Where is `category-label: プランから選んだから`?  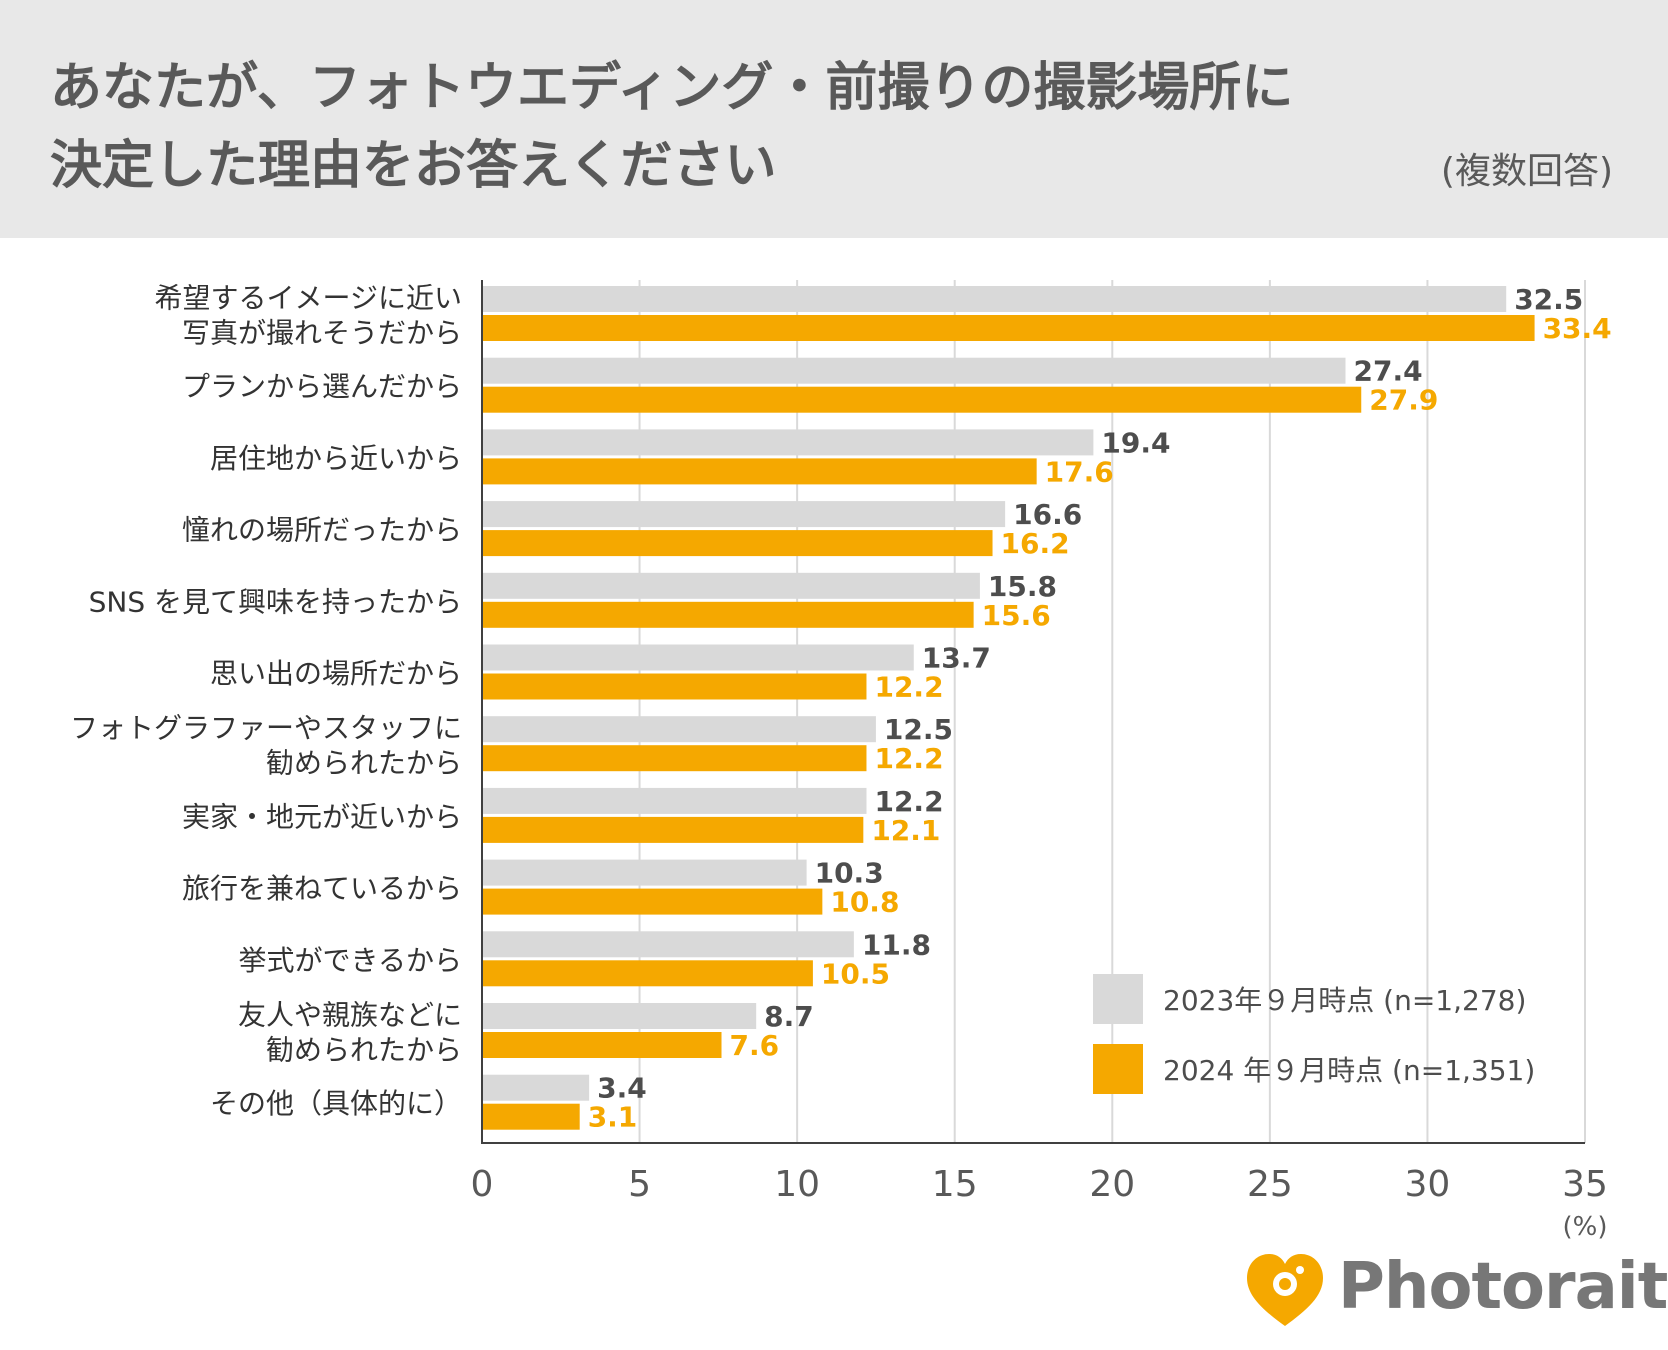
category-label: プランから選んだから is located at coordinates (322, 386).